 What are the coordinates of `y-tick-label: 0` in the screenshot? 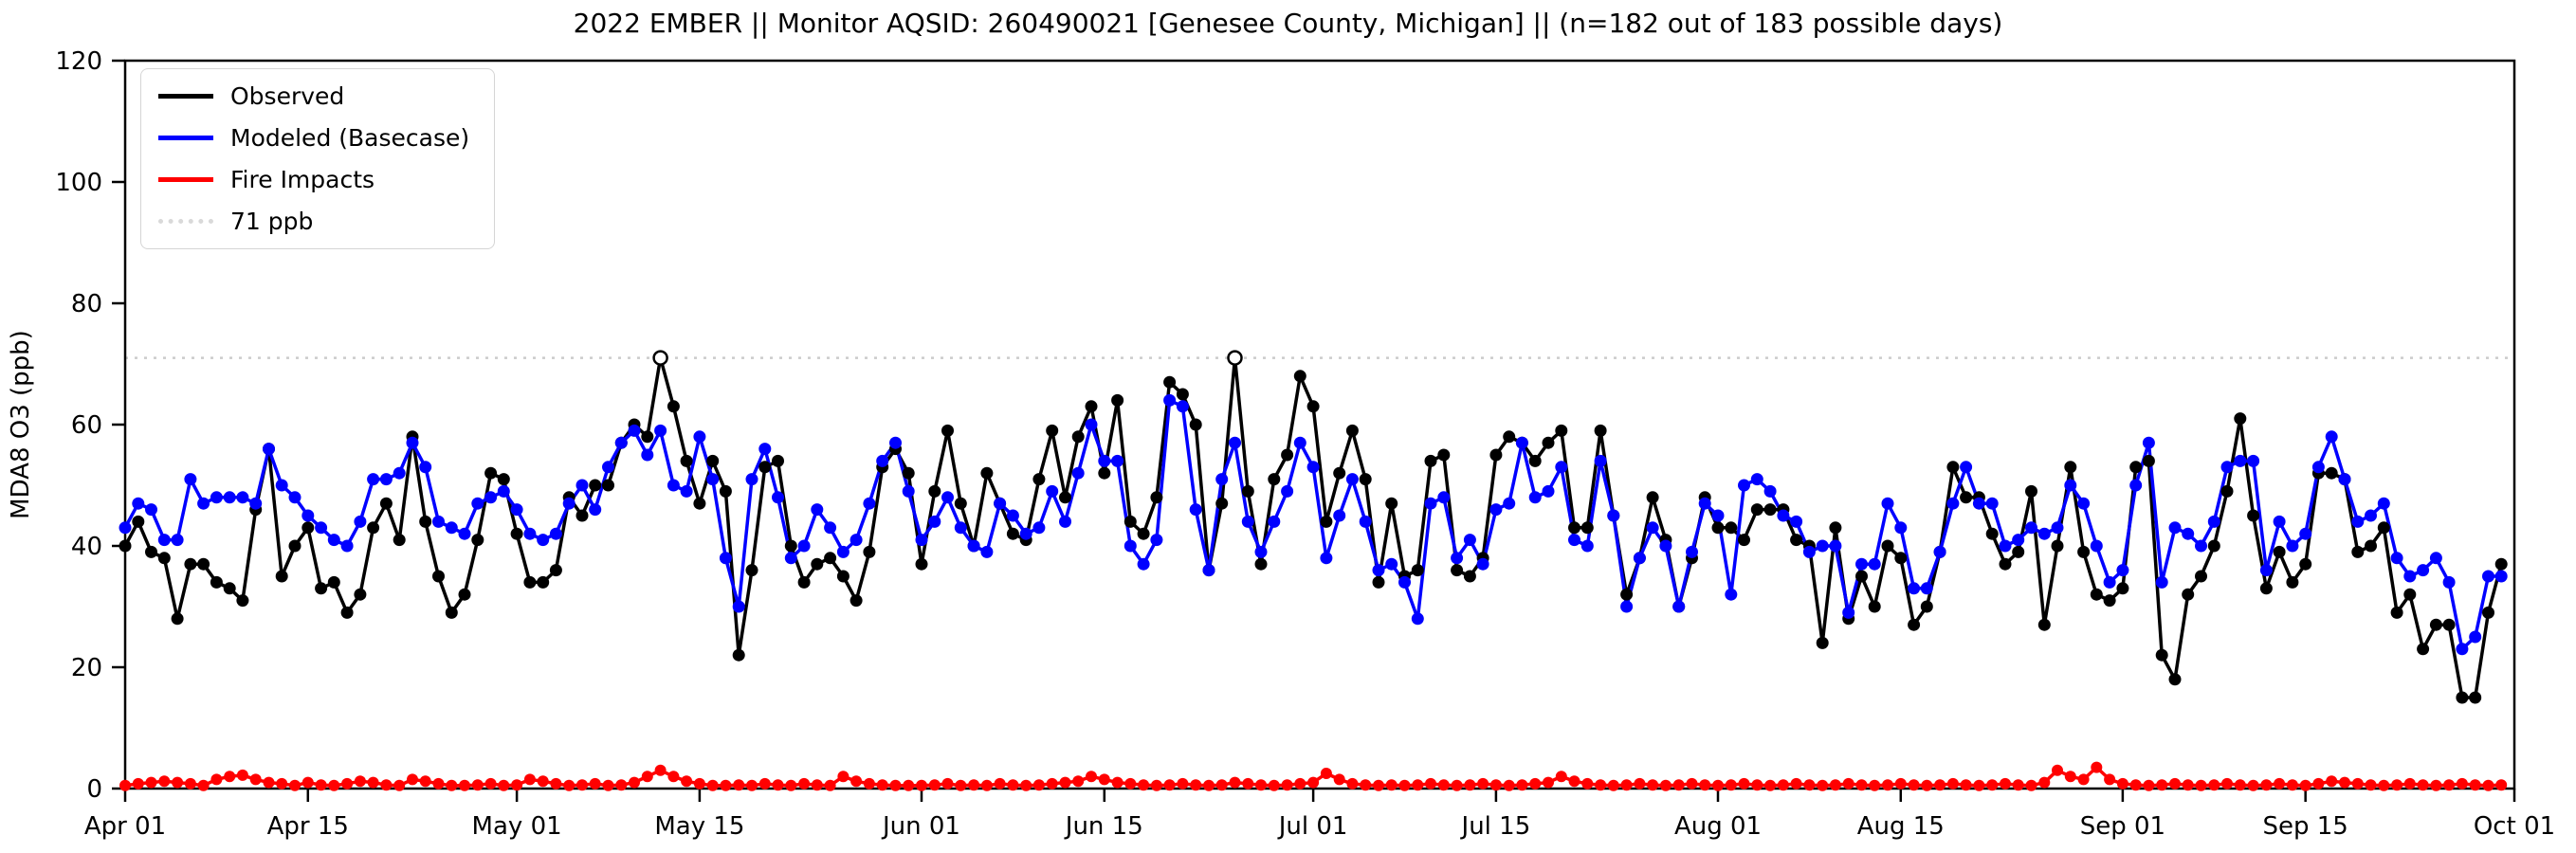 It's located at (94, 789).